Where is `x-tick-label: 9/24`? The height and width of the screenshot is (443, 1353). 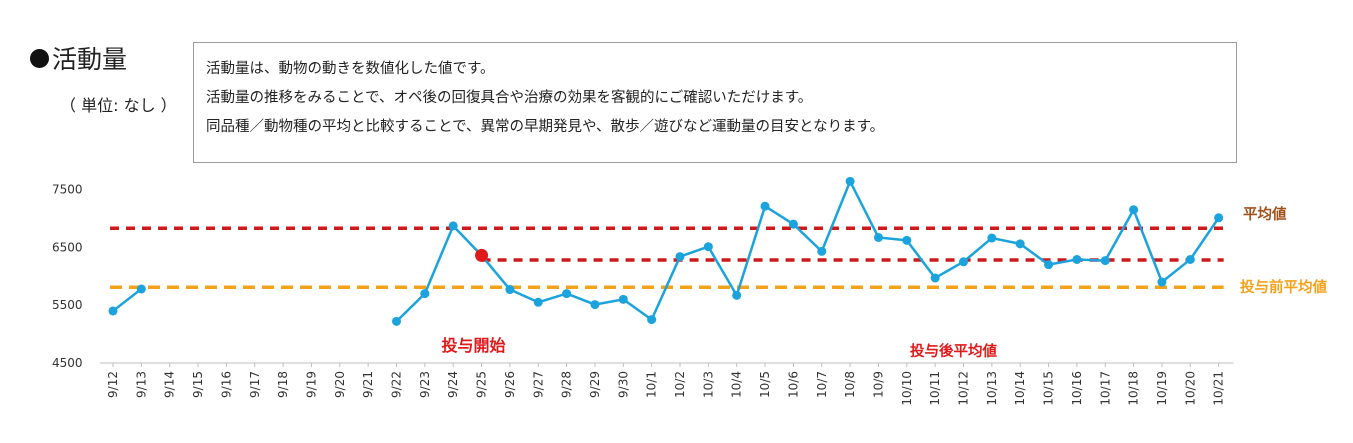 x-tick-label: 9/24 is located at coordinates (453, 384).